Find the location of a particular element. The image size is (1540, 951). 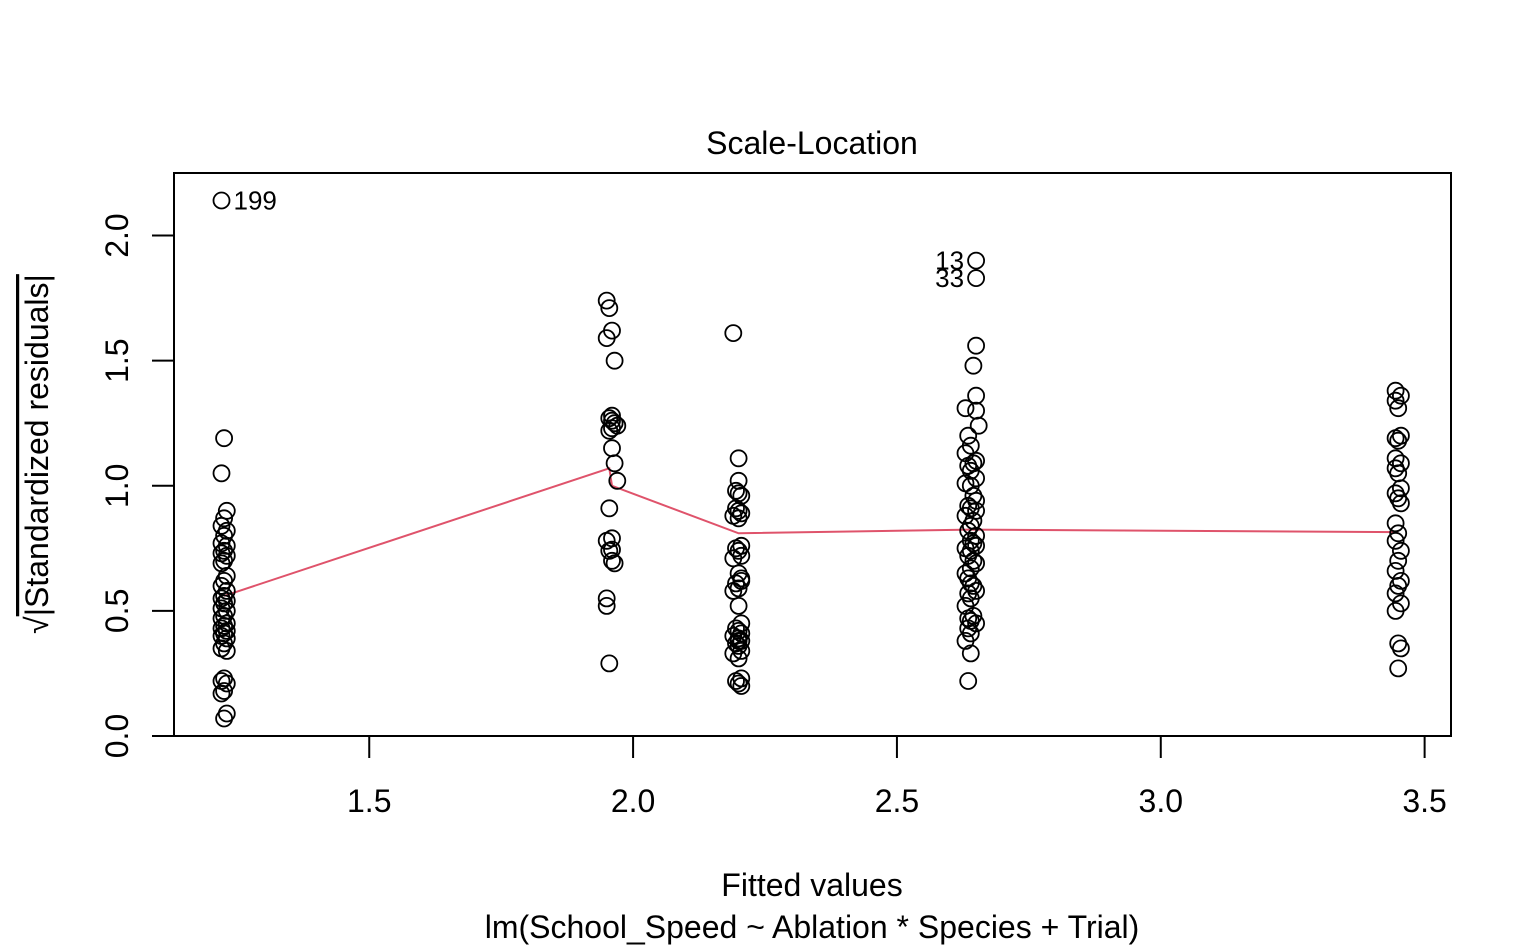

point-label: 13 is located at coordinates (949, 261).